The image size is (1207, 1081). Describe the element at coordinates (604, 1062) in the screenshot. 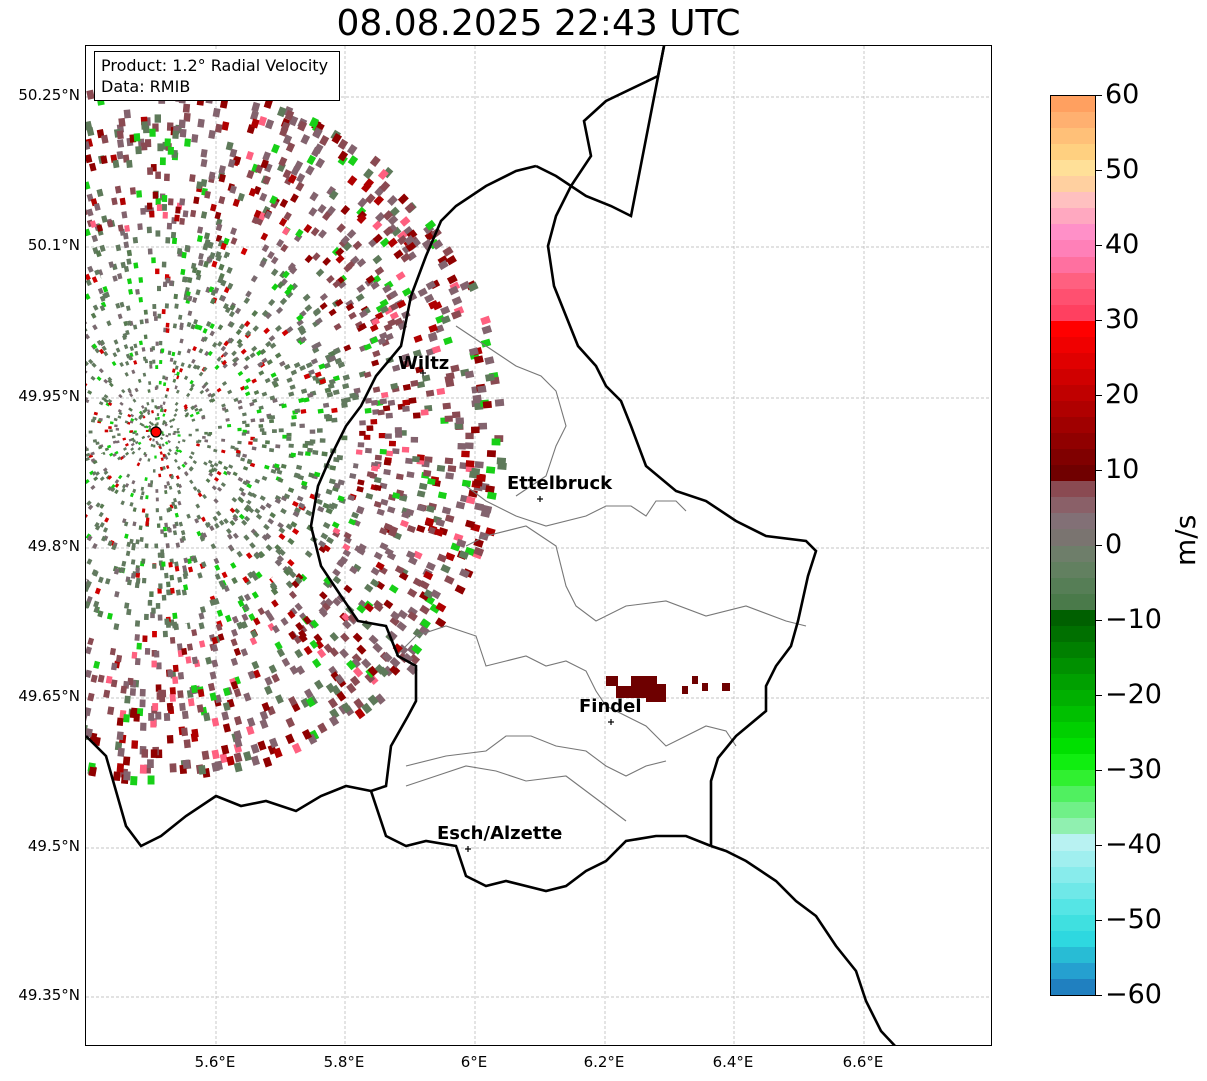

I see `lon-tick-label: 6.2°E` at that location.